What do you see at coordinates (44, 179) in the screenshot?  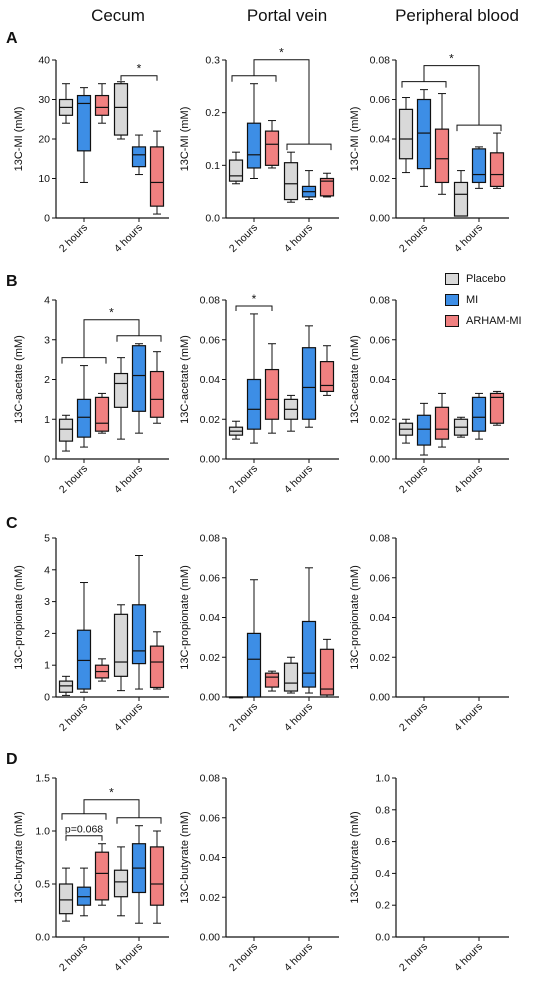 I see `y-tick-label: 10` at bounding box center [44, 179].